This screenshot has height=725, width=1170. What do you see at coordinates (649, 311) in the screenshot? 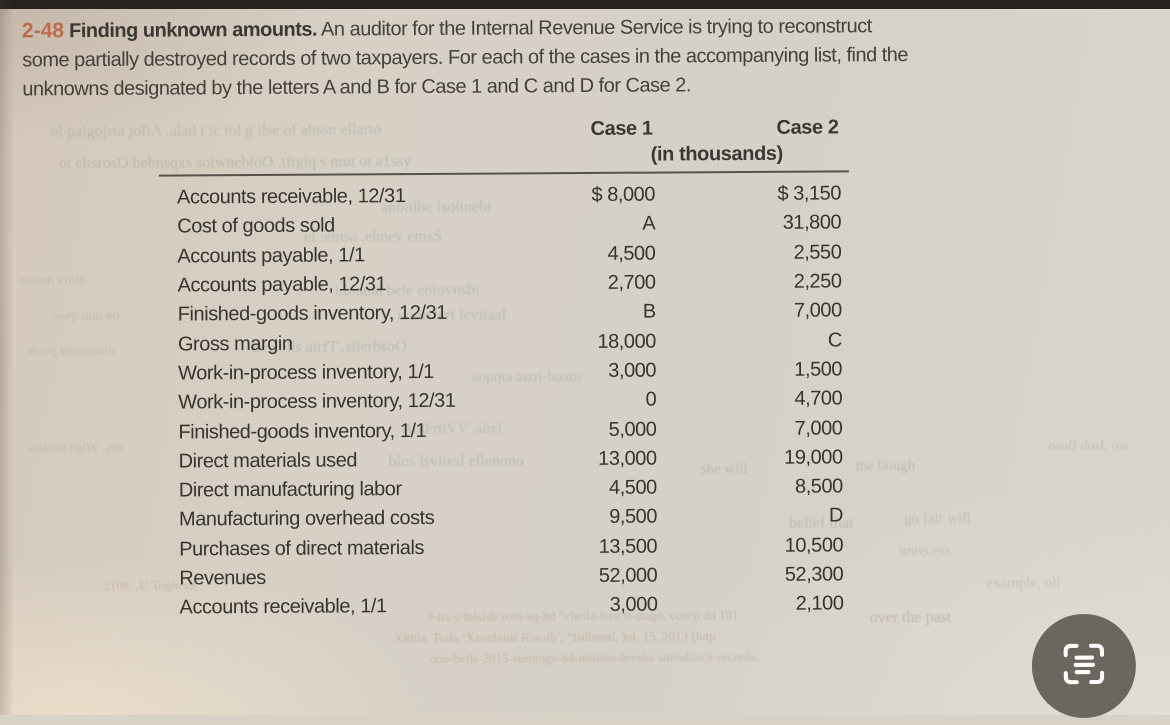
I see `case1-value: B` at bounding box center [649, 311].